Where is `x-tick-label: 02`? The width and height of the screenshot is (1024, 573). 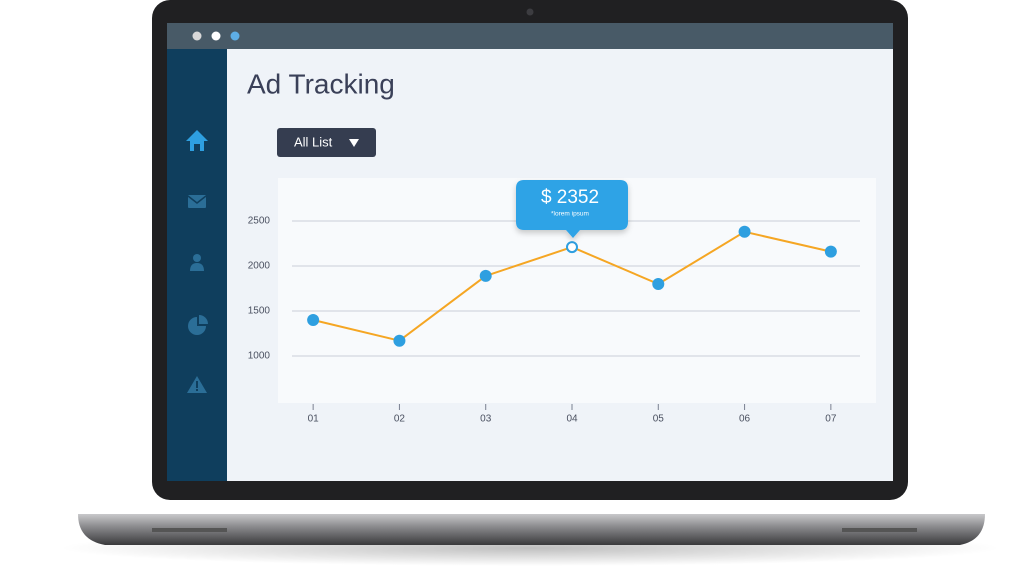 x-tick-label: 02 is located at coordinates (400, 419).